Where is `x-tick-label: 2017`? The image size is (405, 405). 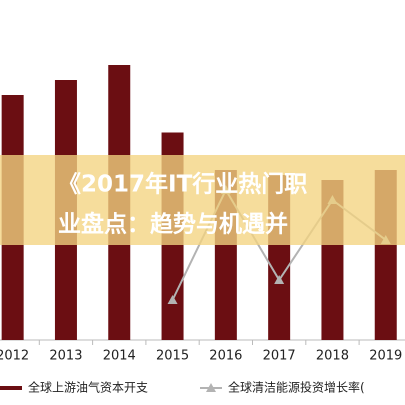 x-tick-label: 2017 is located at coordinates (279, 356).